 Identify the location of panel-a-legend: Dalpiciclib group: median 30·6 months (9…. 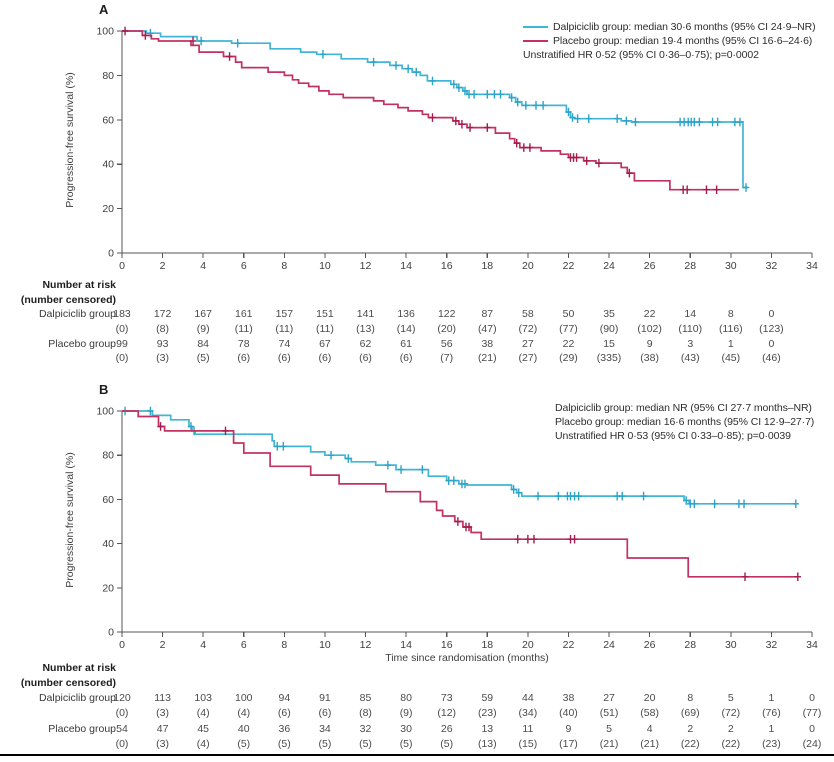
(669, 41).